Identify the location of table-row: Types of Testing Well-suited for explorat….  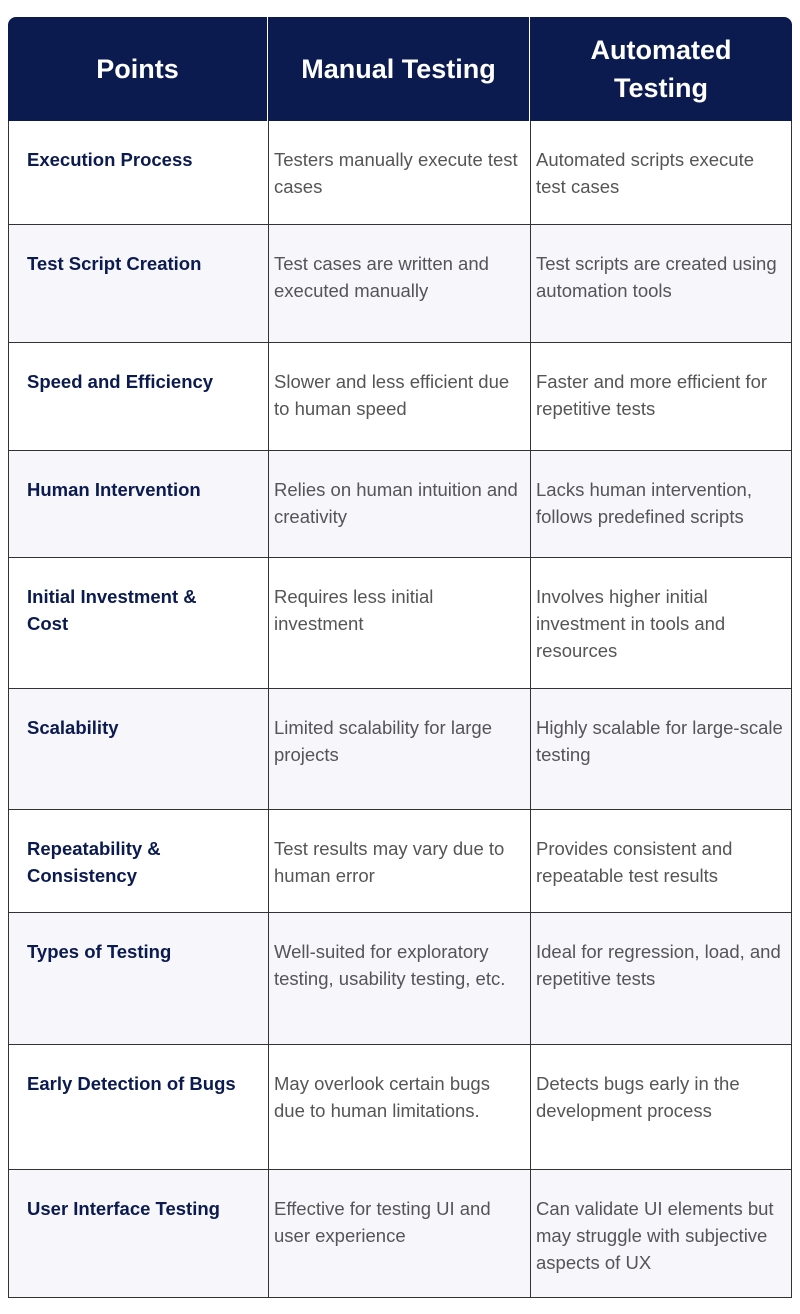
(400, 979).